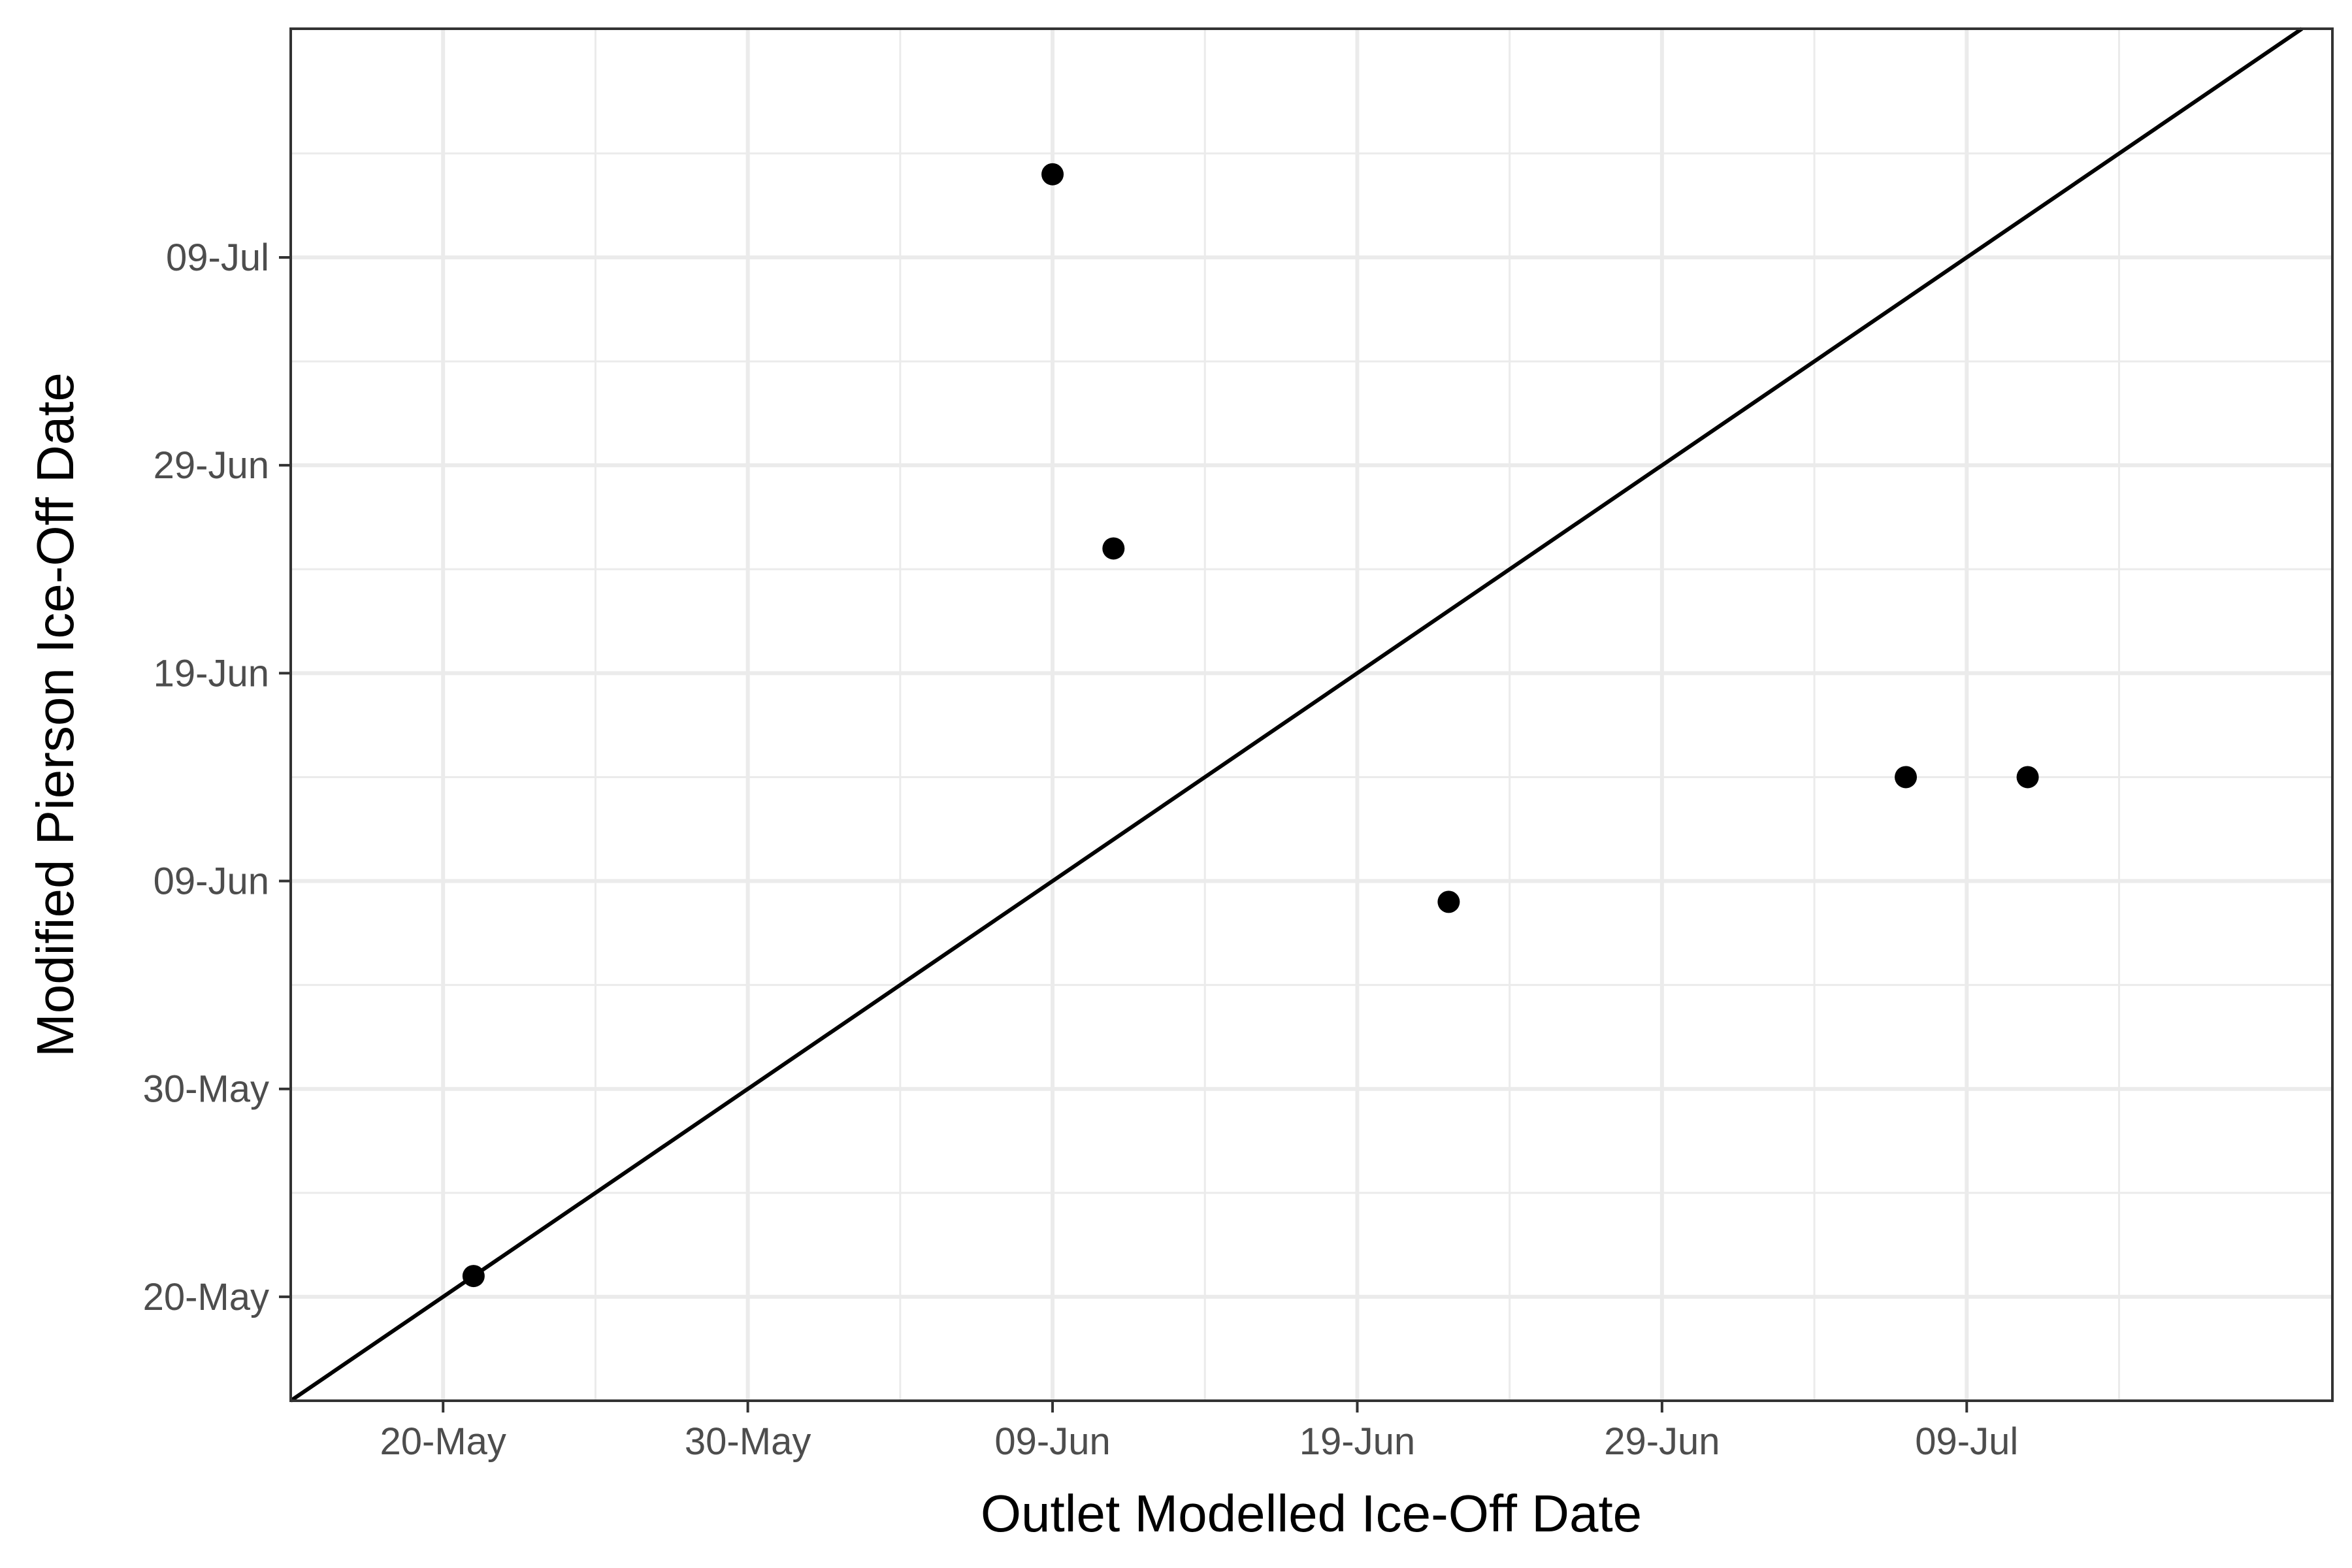  Describe the element at coordinates (1052, 1441) in the screenshot. I see `x-tick-label: 09-Jun` at that location.